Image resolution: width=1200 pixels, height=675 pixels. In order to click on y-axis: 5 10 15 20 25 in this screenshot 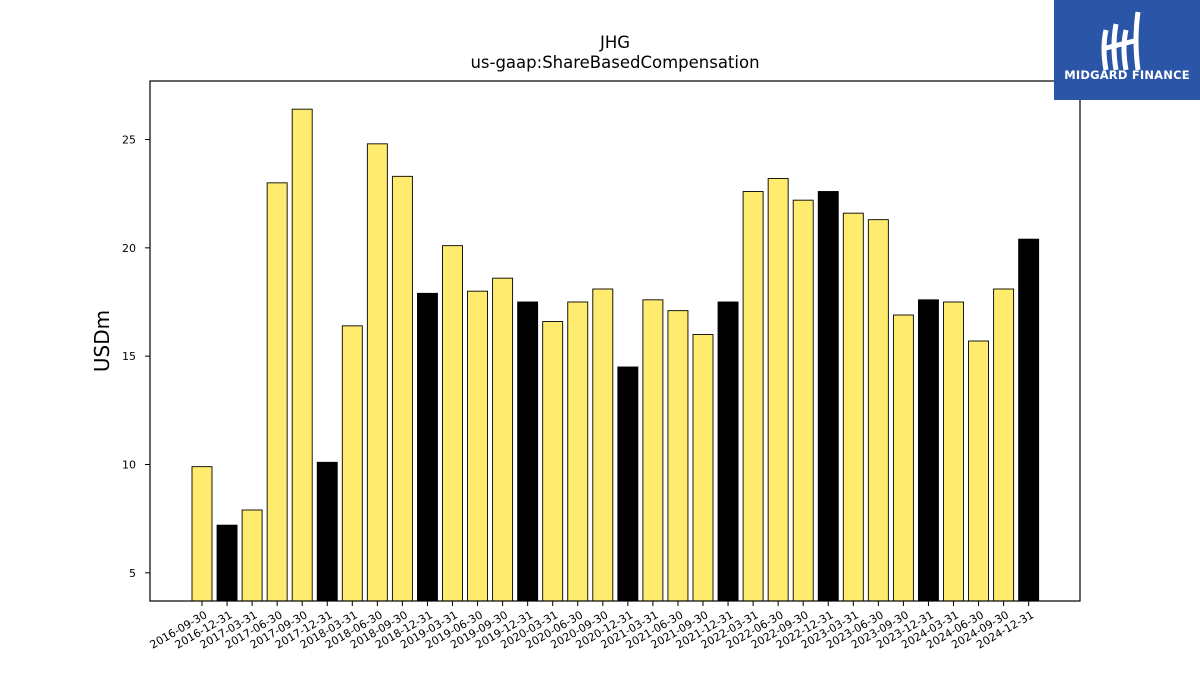, I will do `click(136, 357)`.